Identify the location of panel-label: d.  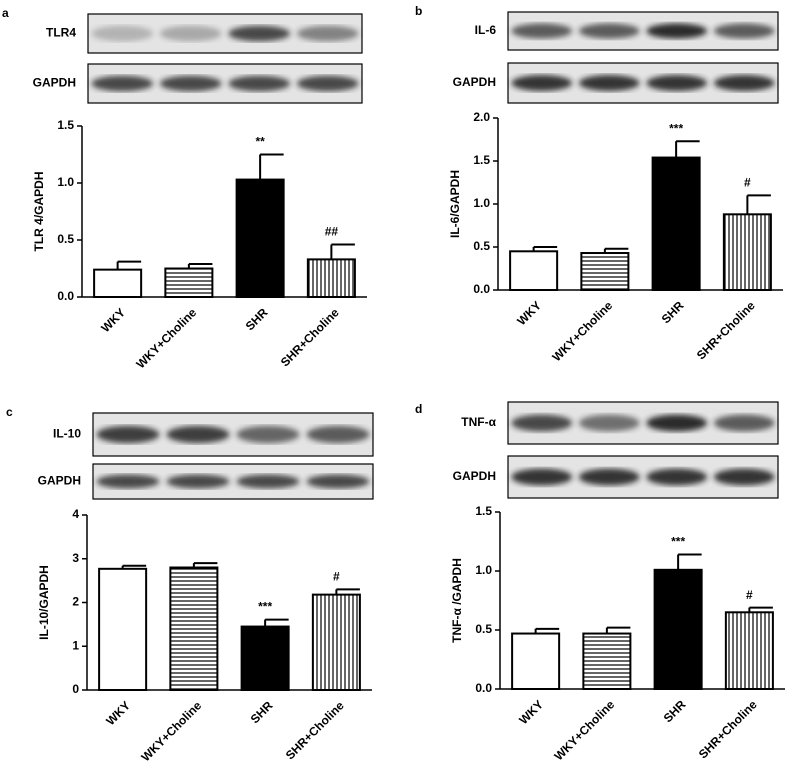
(418, 409).